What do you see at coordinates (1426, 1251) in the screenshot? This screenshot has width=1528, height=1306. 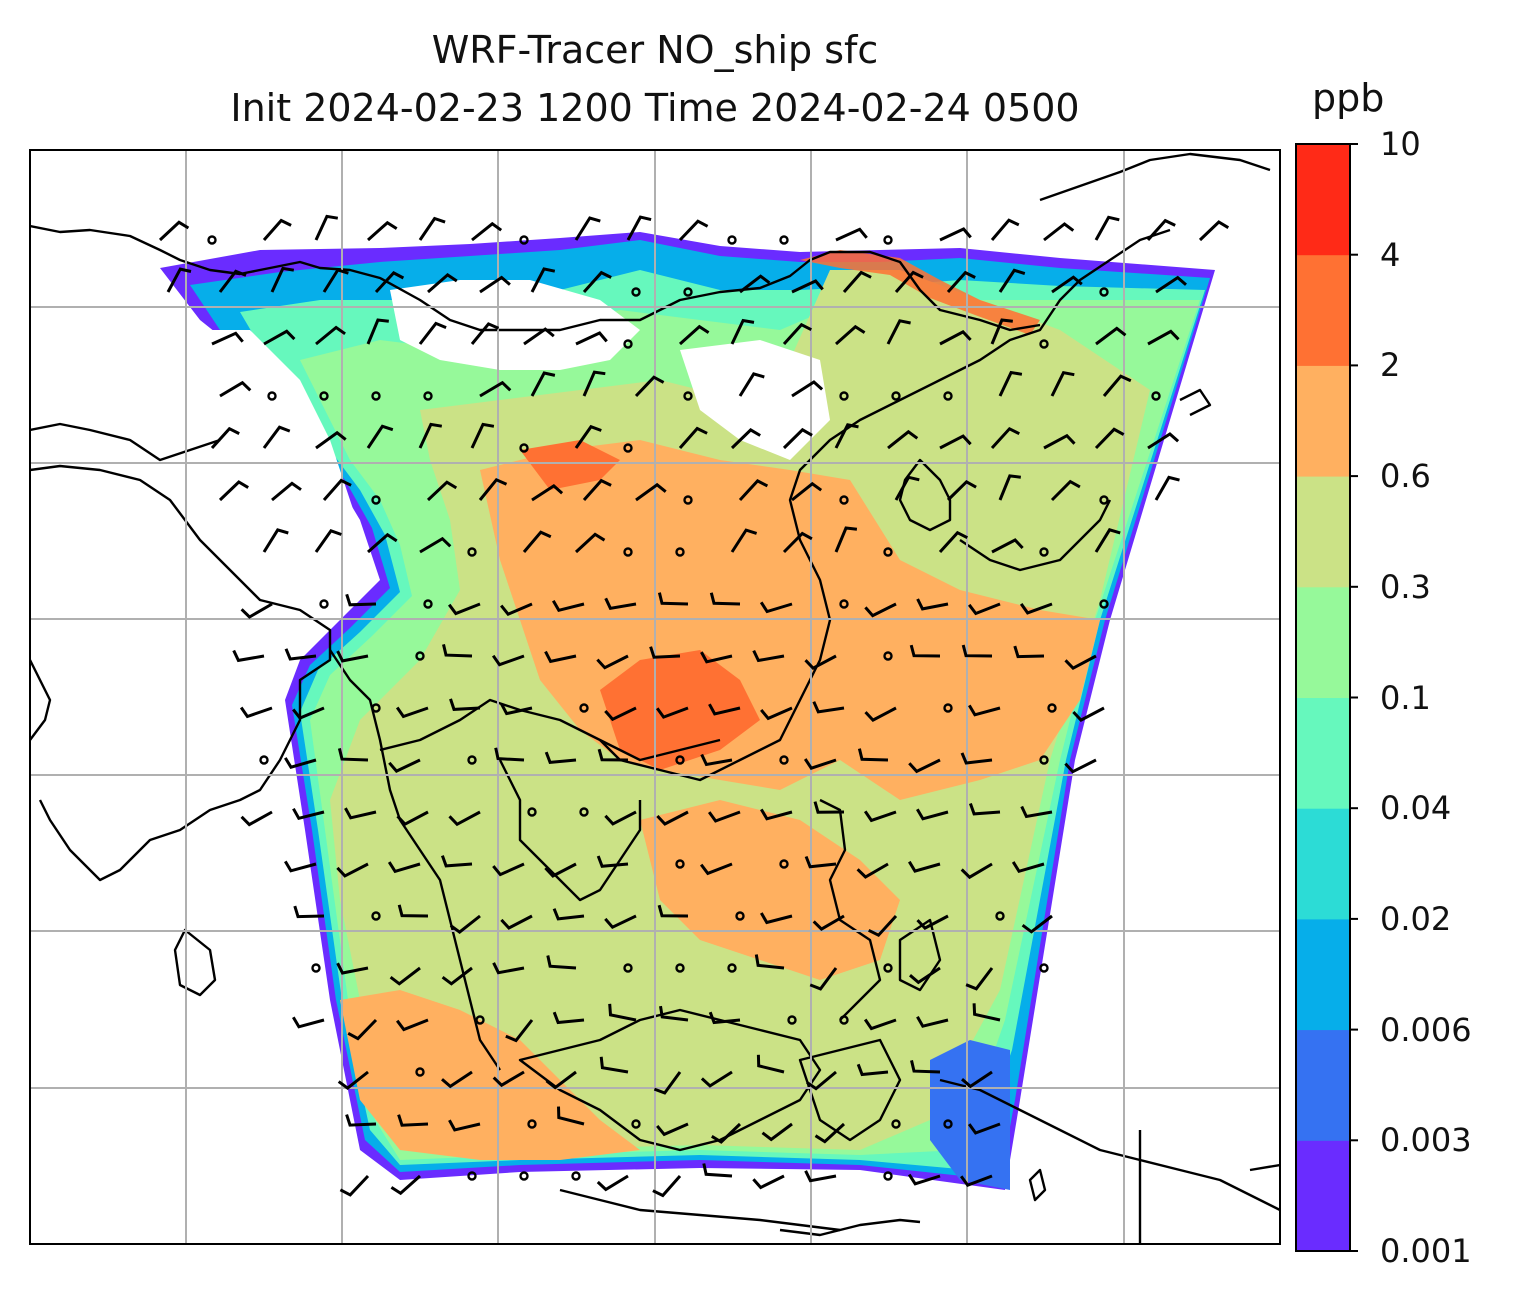 I see `colorbar-tick-label: 0.001` at bounding box center [1426, 1251].